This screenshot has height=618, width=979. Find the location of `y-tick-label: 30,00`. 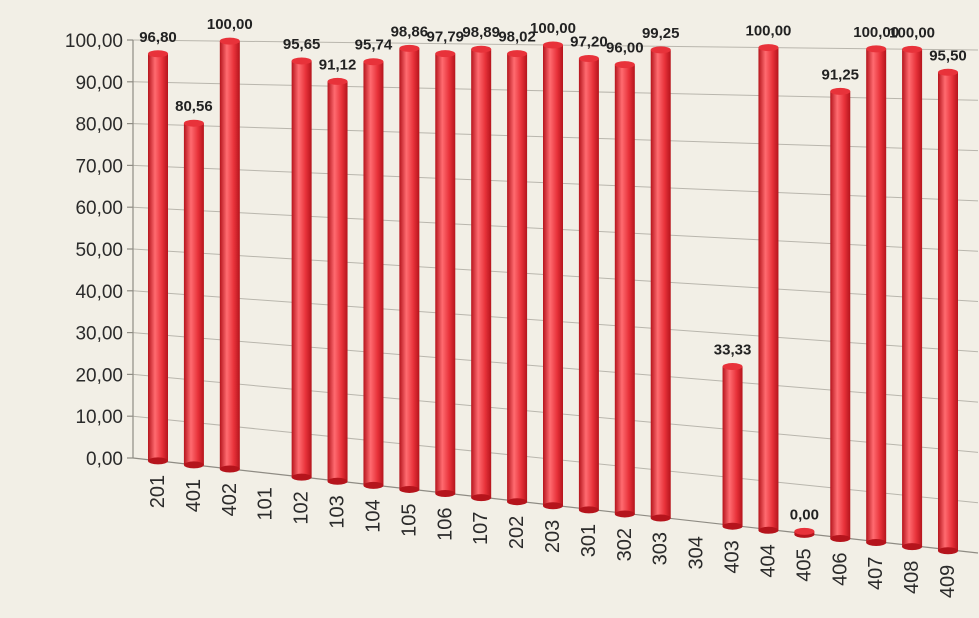

y-tick-label: 30,00 is located at coordinates (99, 334).